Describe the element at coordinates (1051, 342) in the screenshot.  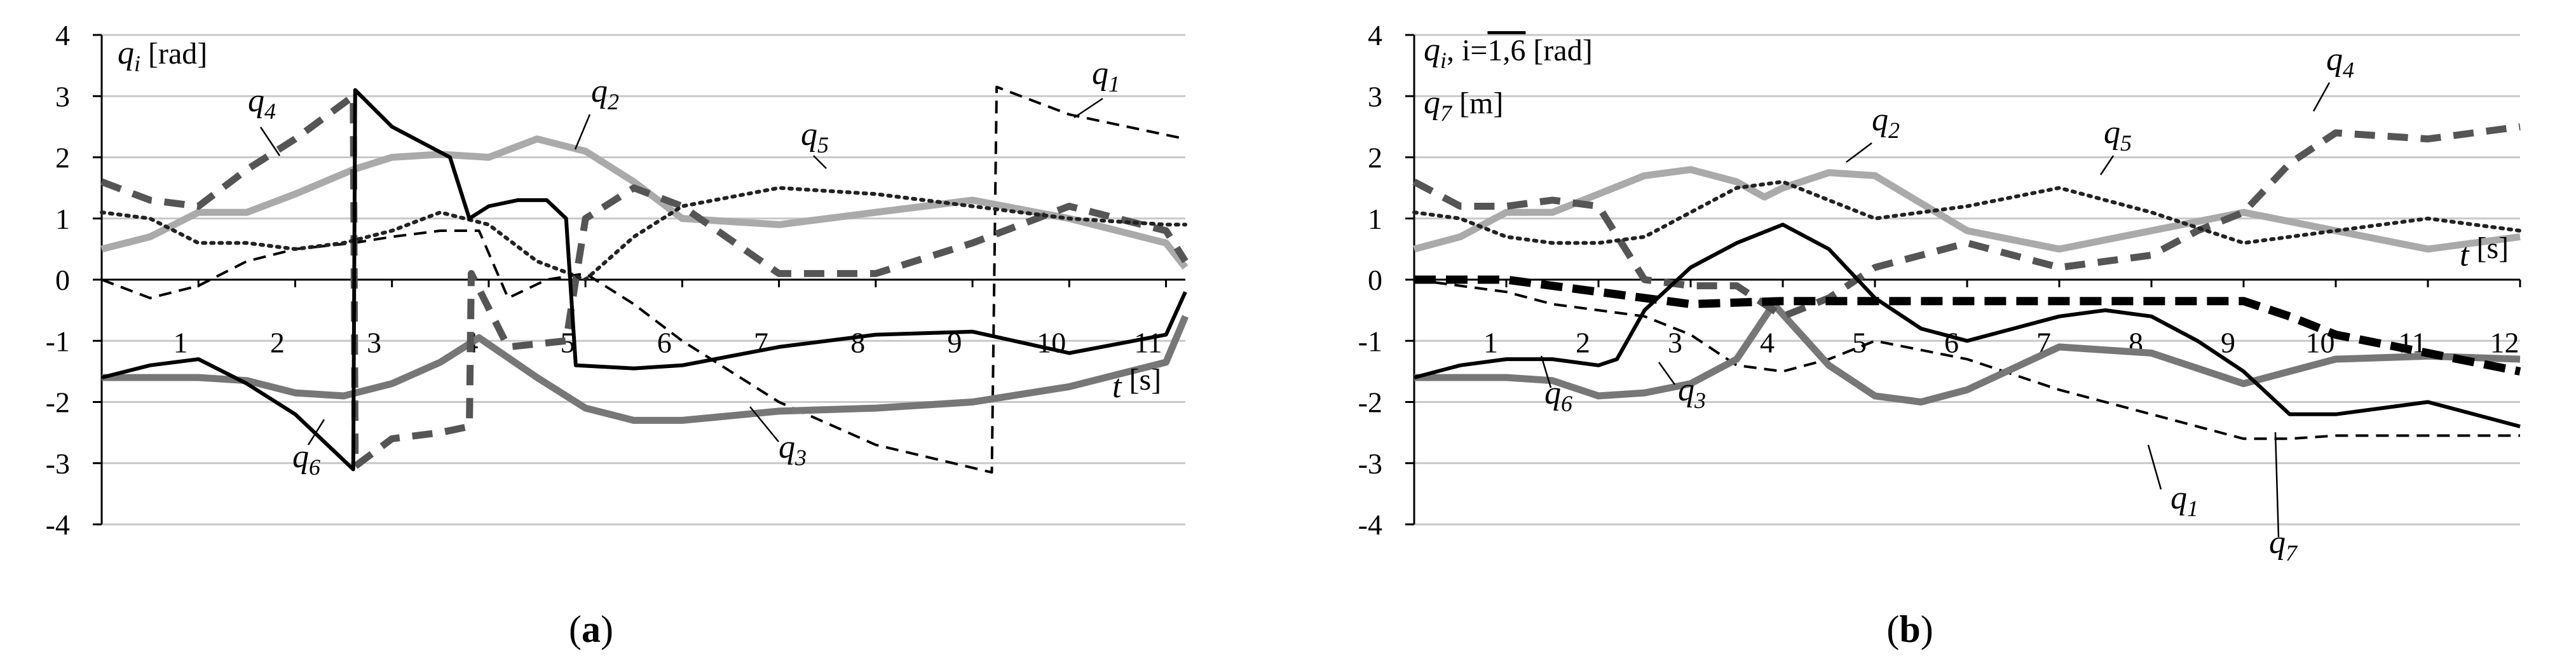
I see `x-tick-label: 10` at that location.